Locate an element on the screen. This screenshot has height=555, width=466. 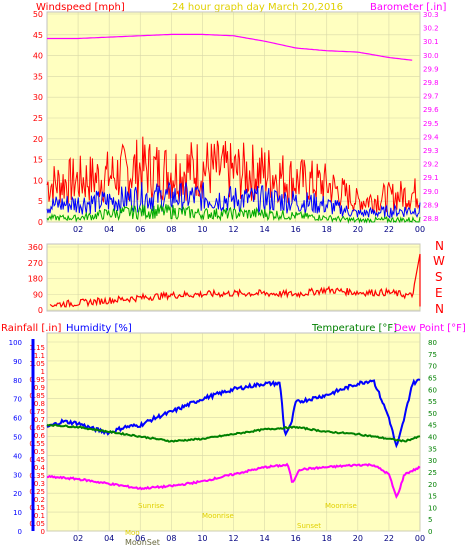
windspeed-tick-label: 15 is located at coordinates (38, 160).